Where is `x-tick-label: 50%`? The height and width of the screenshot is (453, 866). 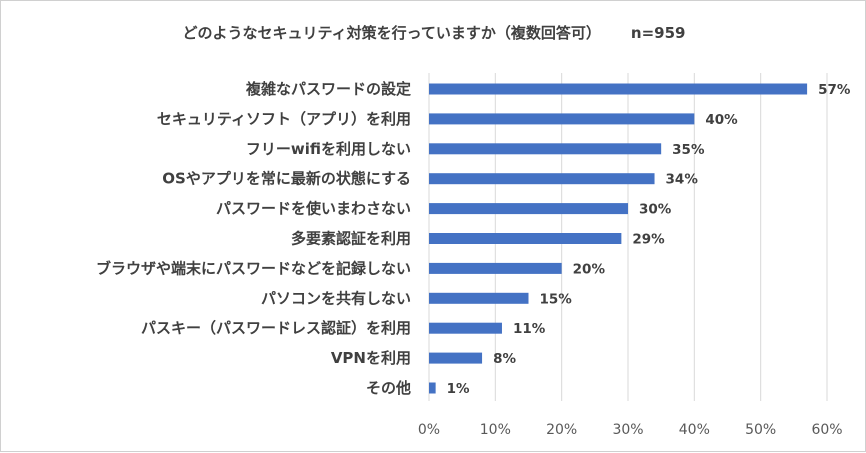 x-tick-label: 50% is located at coordinates (760, 430).